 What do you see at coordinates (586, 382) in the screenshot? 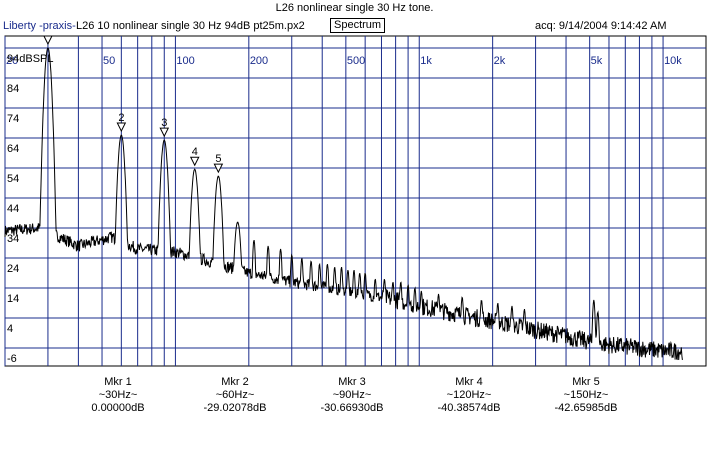
I see `marker-label: Mkr 5` at bounding box center [586, 382].